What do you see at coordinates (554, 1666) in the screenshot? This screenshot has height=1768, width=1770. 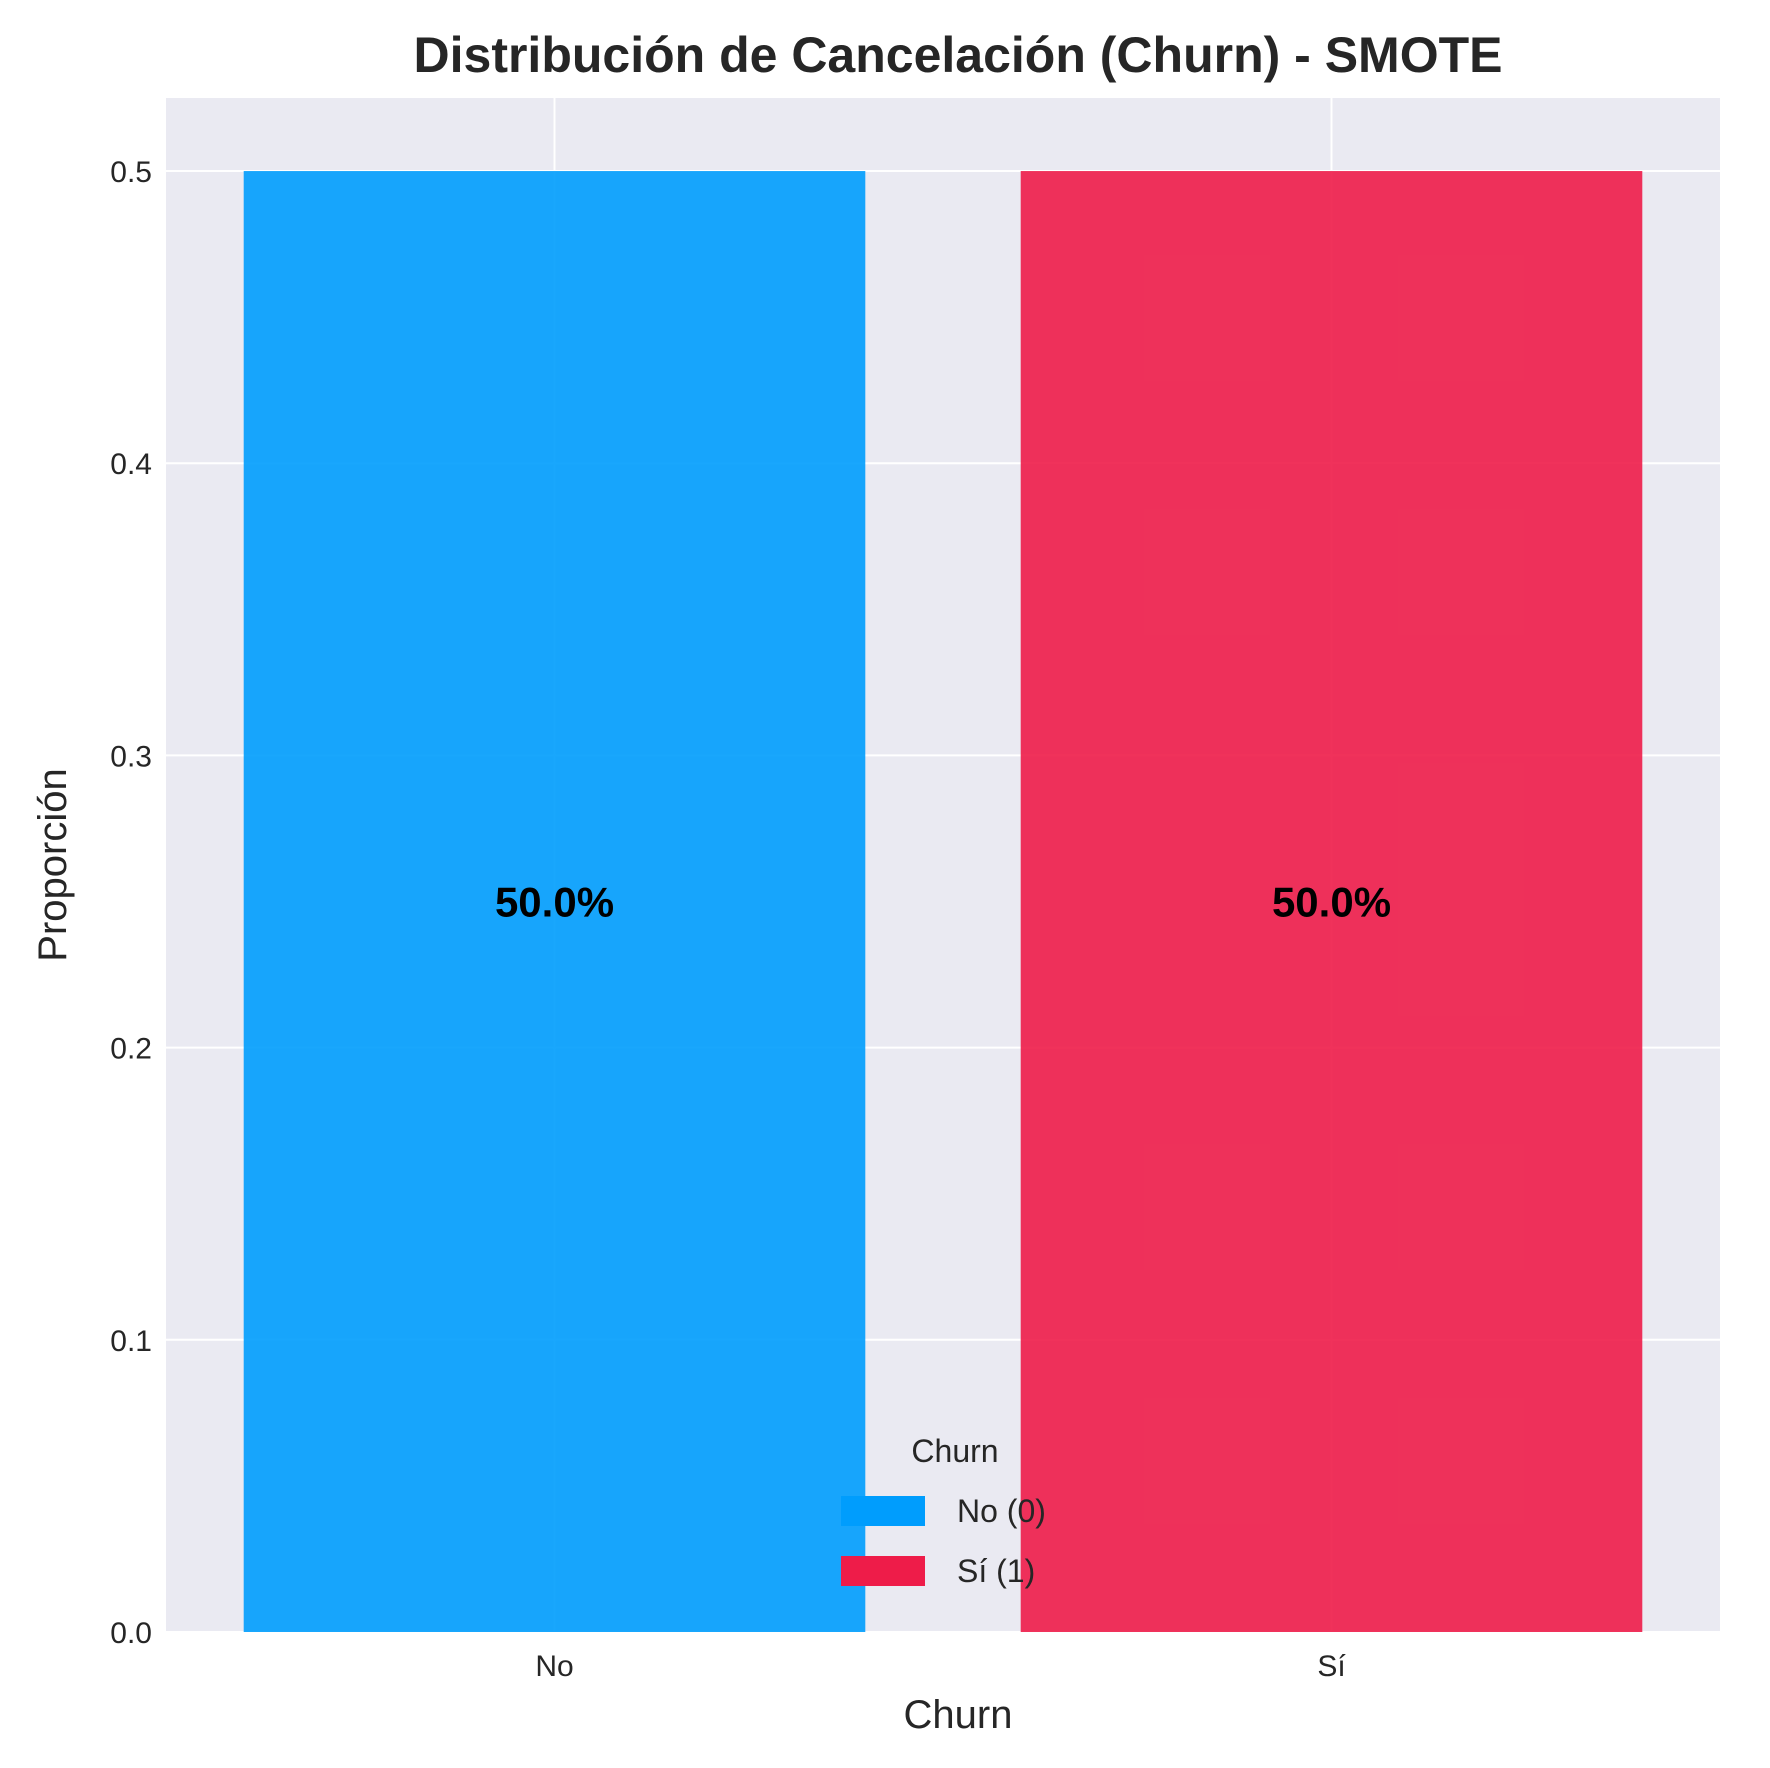 I see `x-tick-label: No` at bounding box center [554, 1666].